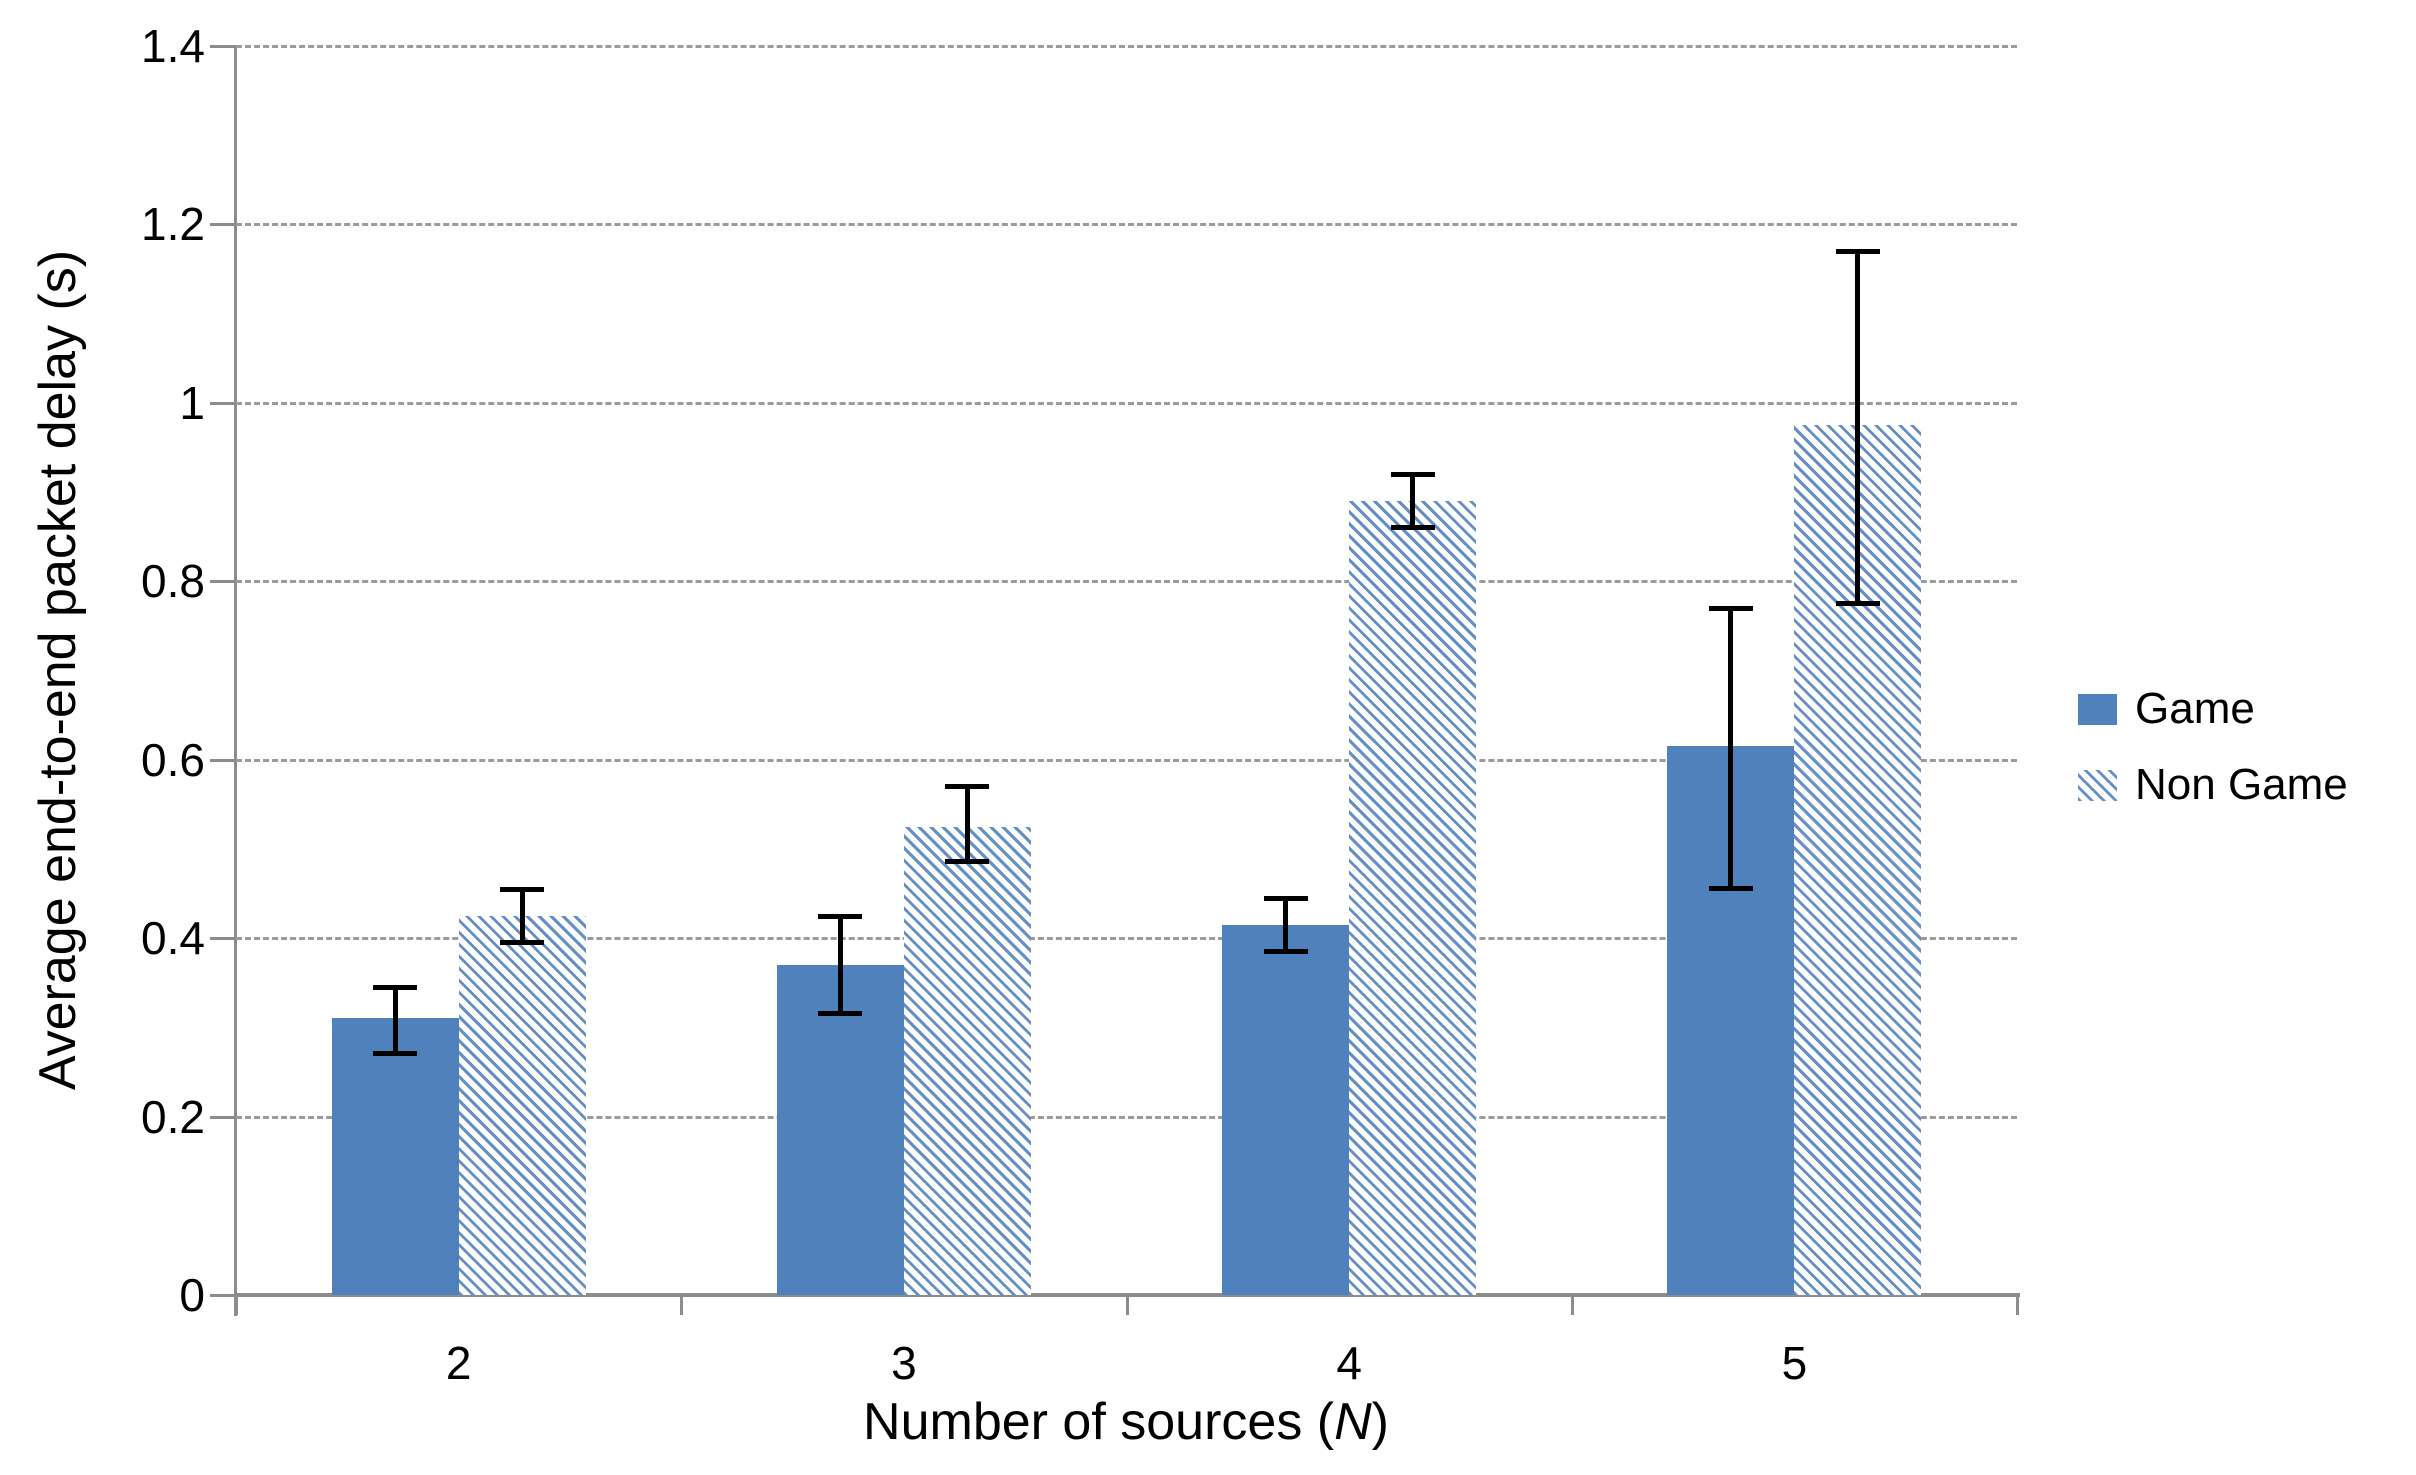  What do you see at coordinates (395, 1021) in the screenshot?
I see `error-bar-game-n2` at bounding box center [395, 1021].